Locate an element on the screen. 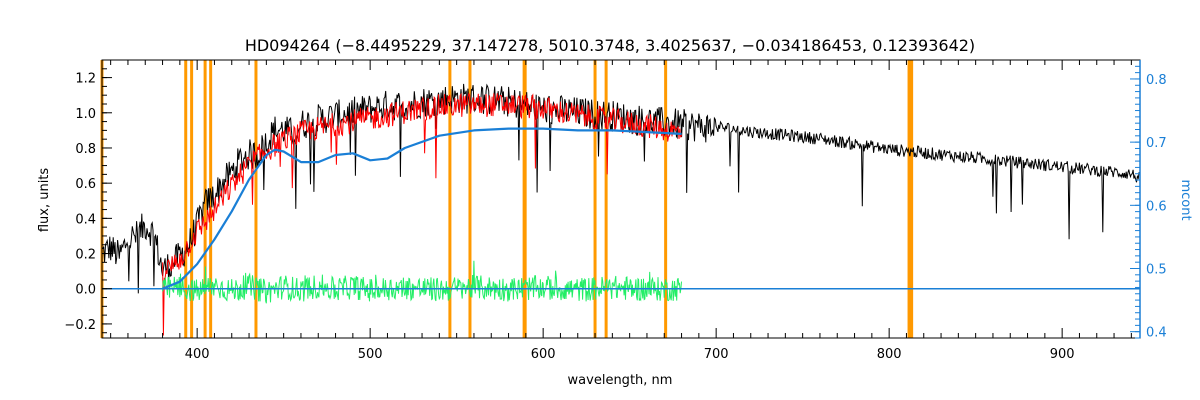 This screenshot has width=1200, height=400. y-tick-label-2: 0.2 is located at coordinates (85, 255).